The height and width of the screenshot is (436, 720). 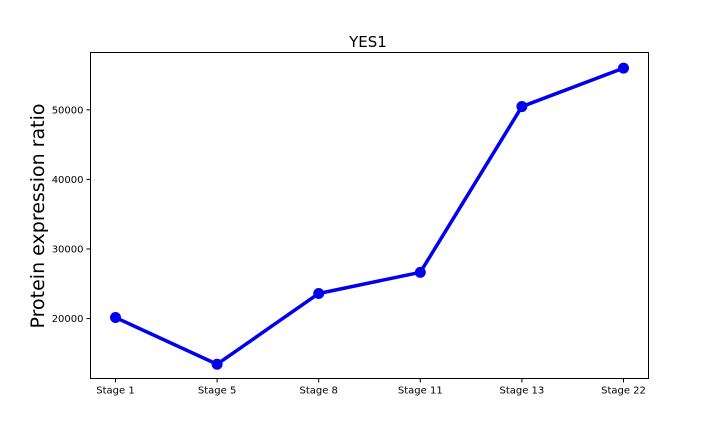 I want to click on y-tick-label: 40000, so click(x=68, y=180).